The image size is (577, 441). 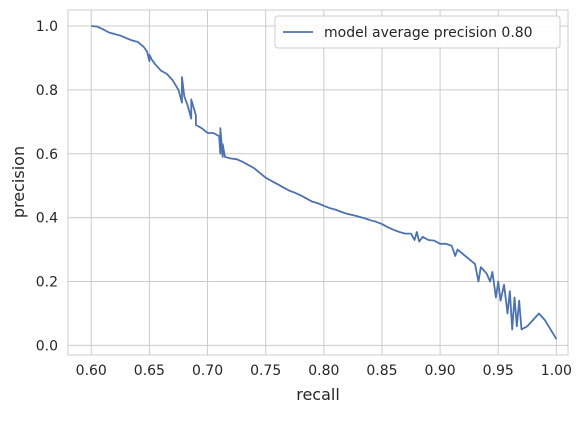 I want to click on y-tick-label: 1.0, so click(x=47, y=27).